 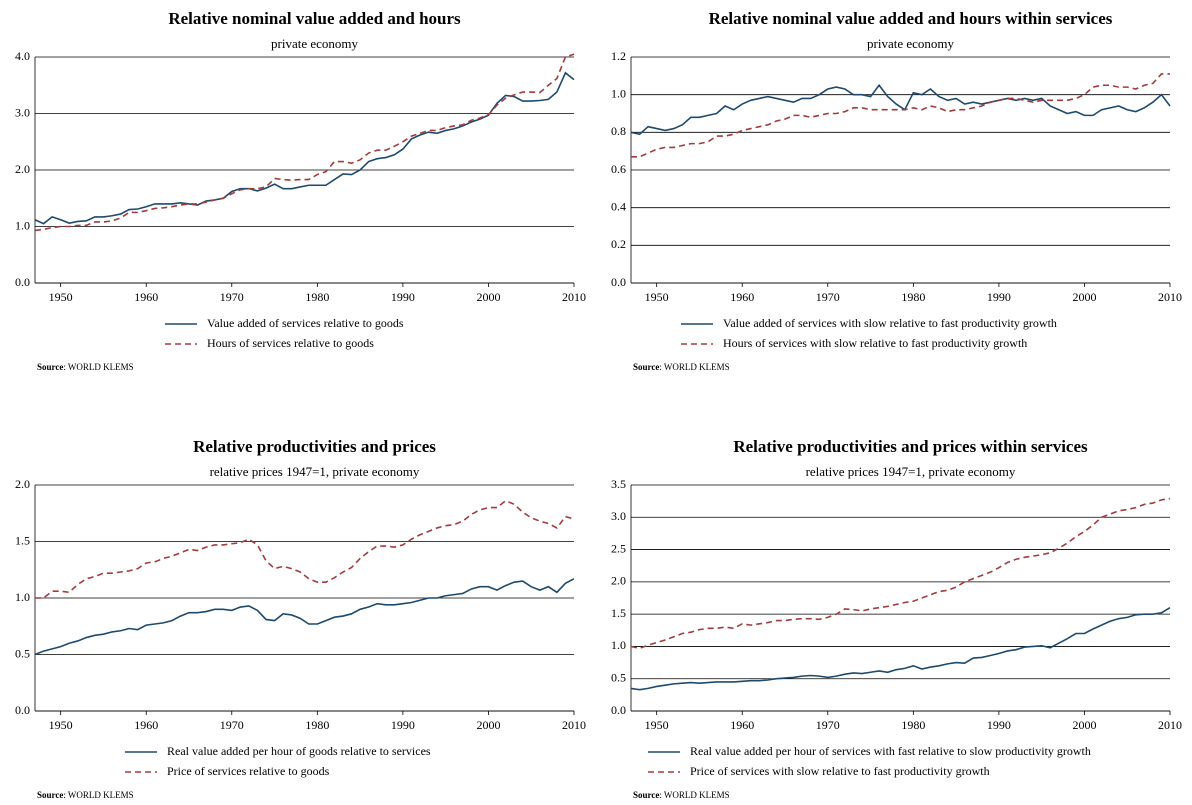 I want to click on y-tick-label: 2.5, so click(x=618, y=548).